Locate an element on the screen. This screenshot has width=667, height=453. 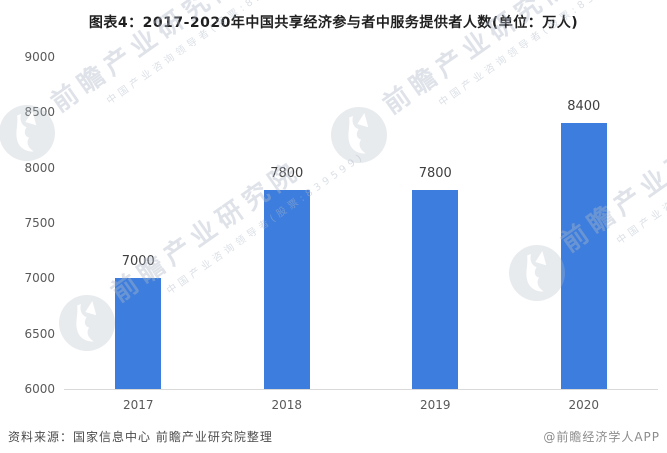
x-tick-label: 2018 is located at coordinates (287, 405).